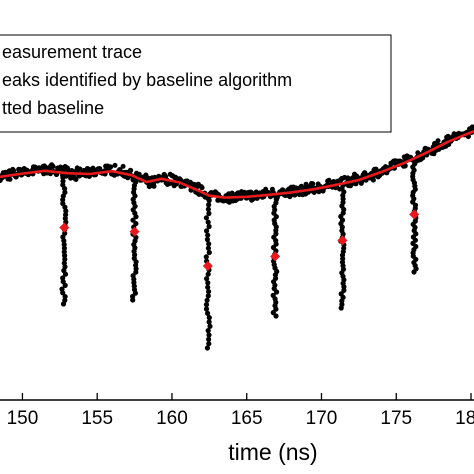 This screenshot has width=474, height=474. What do you see at coordinates (97, 418) in the screenshot?
I see `x-tick-label: 155` at bounding box center [97, 418].